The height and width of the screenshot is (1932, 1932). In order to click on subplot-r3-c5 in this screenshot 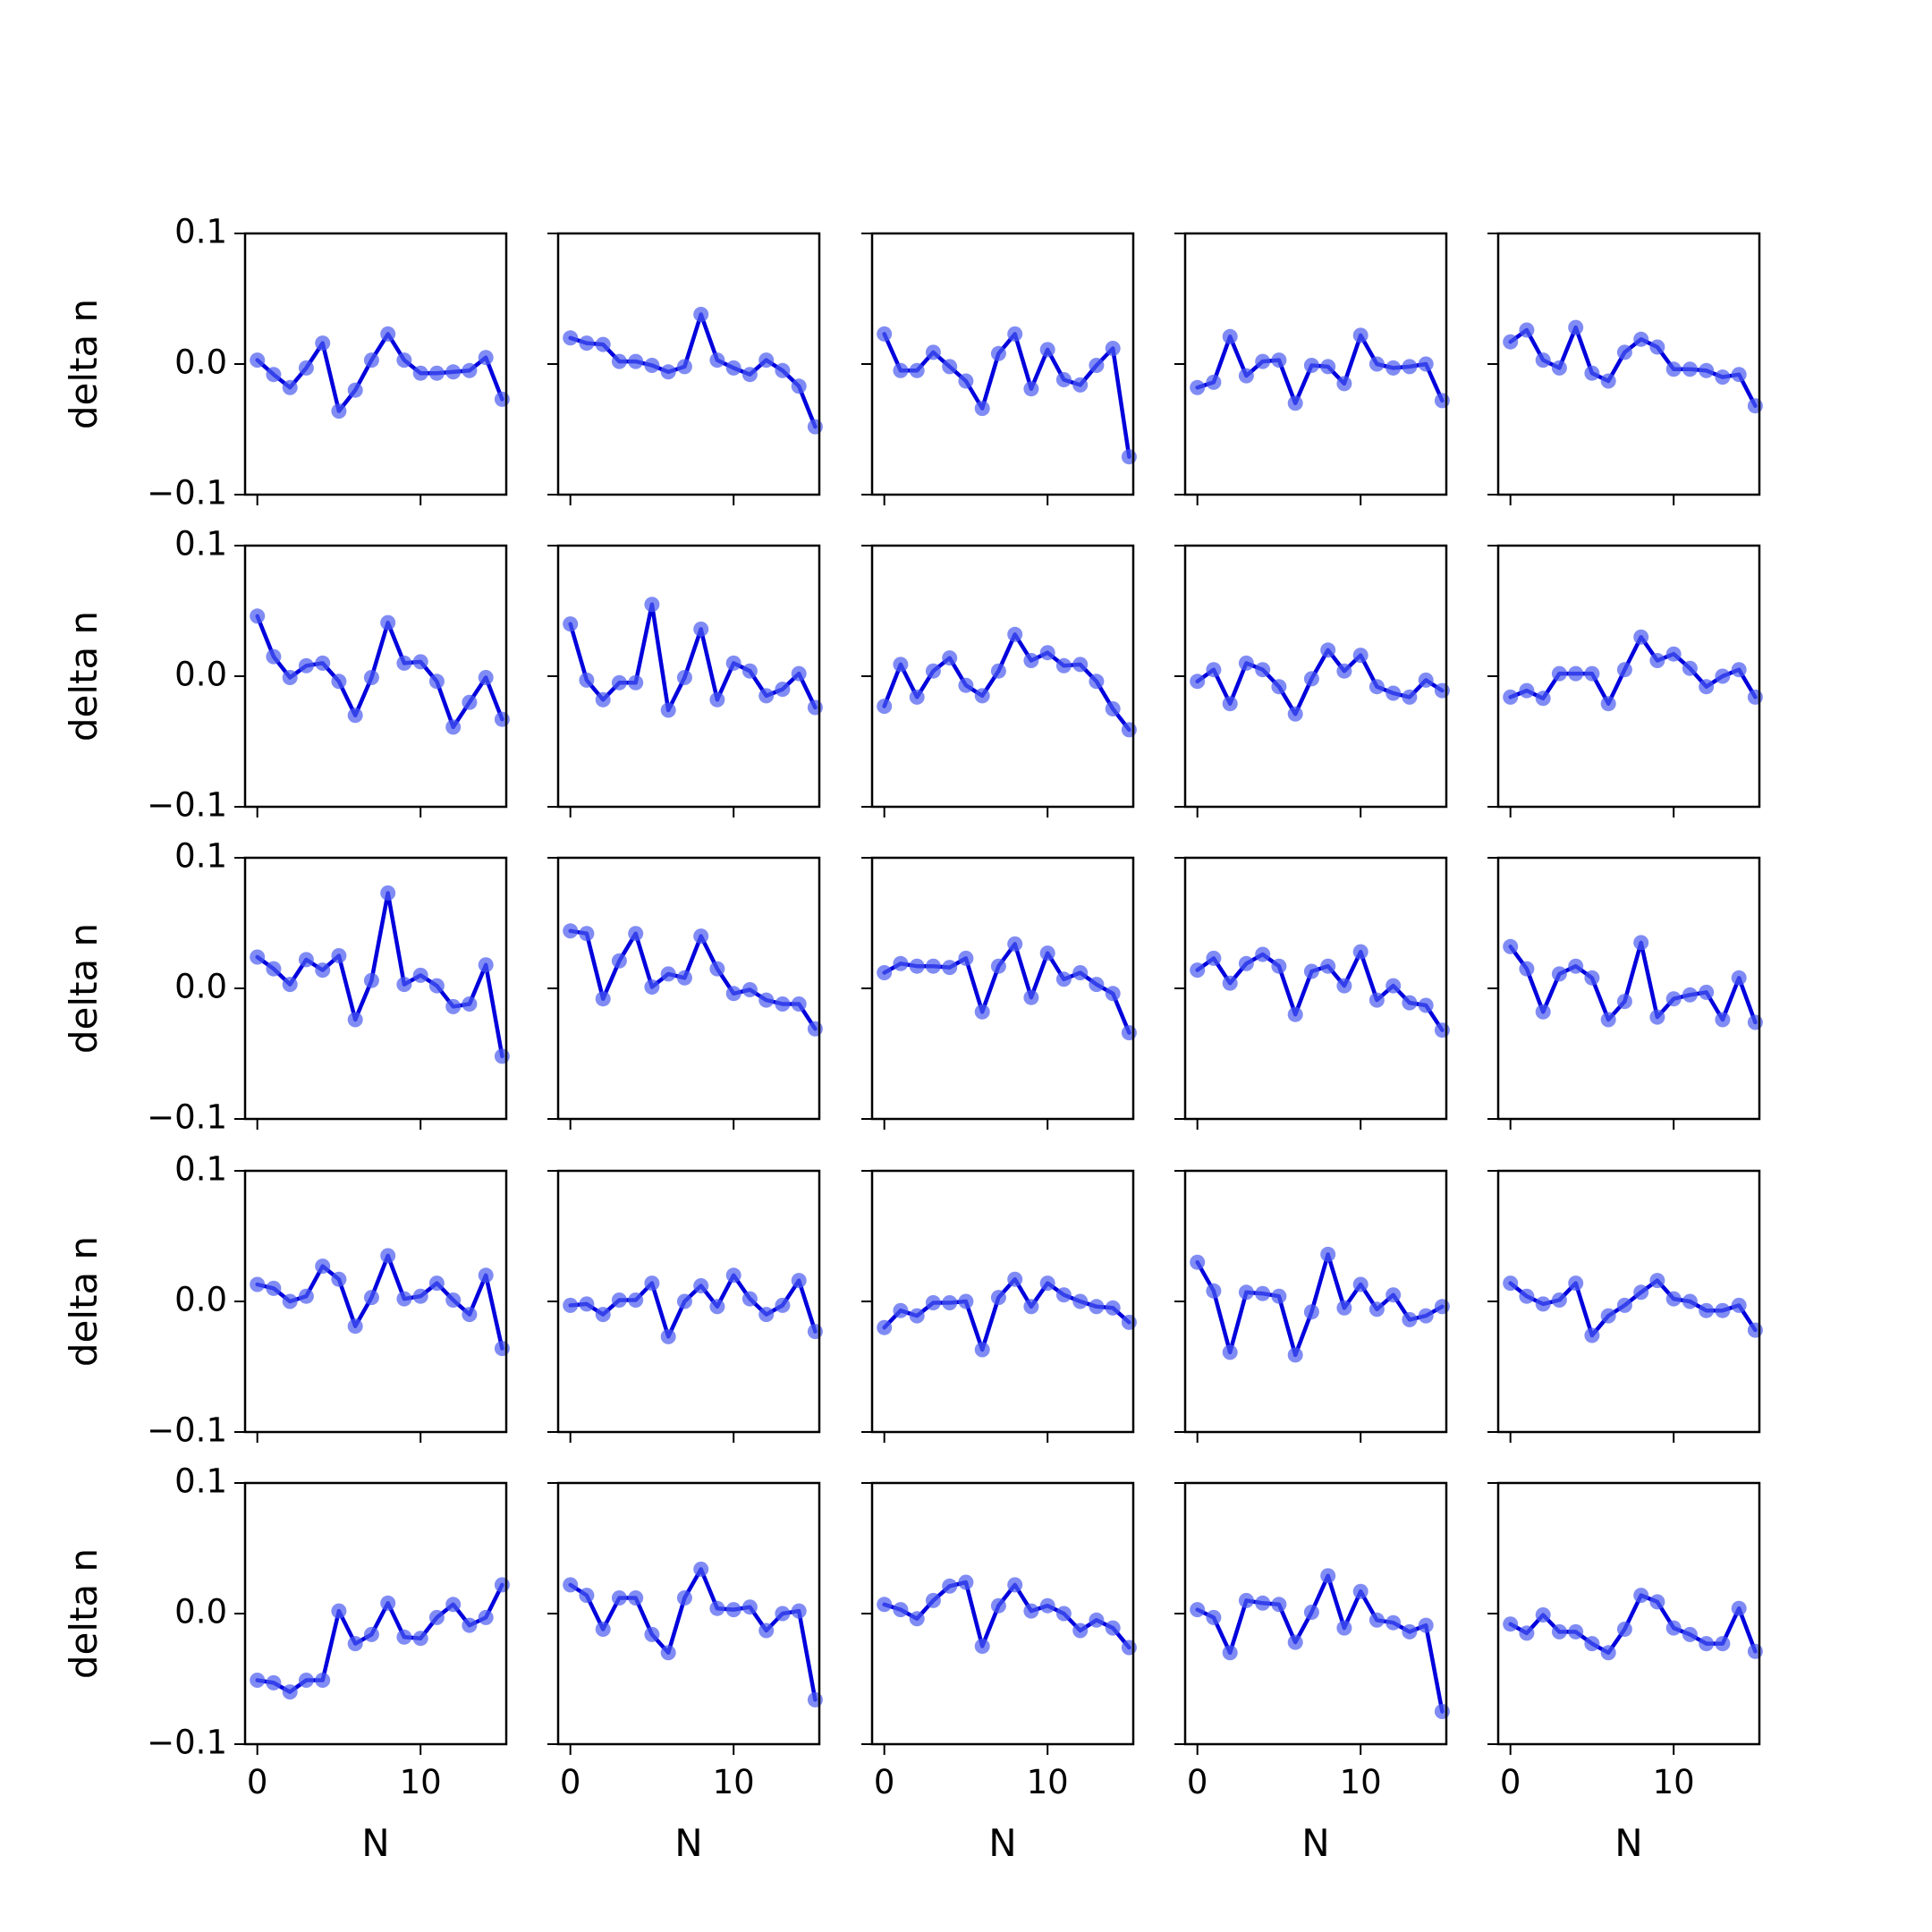, I will do `click(1625, 993)`.